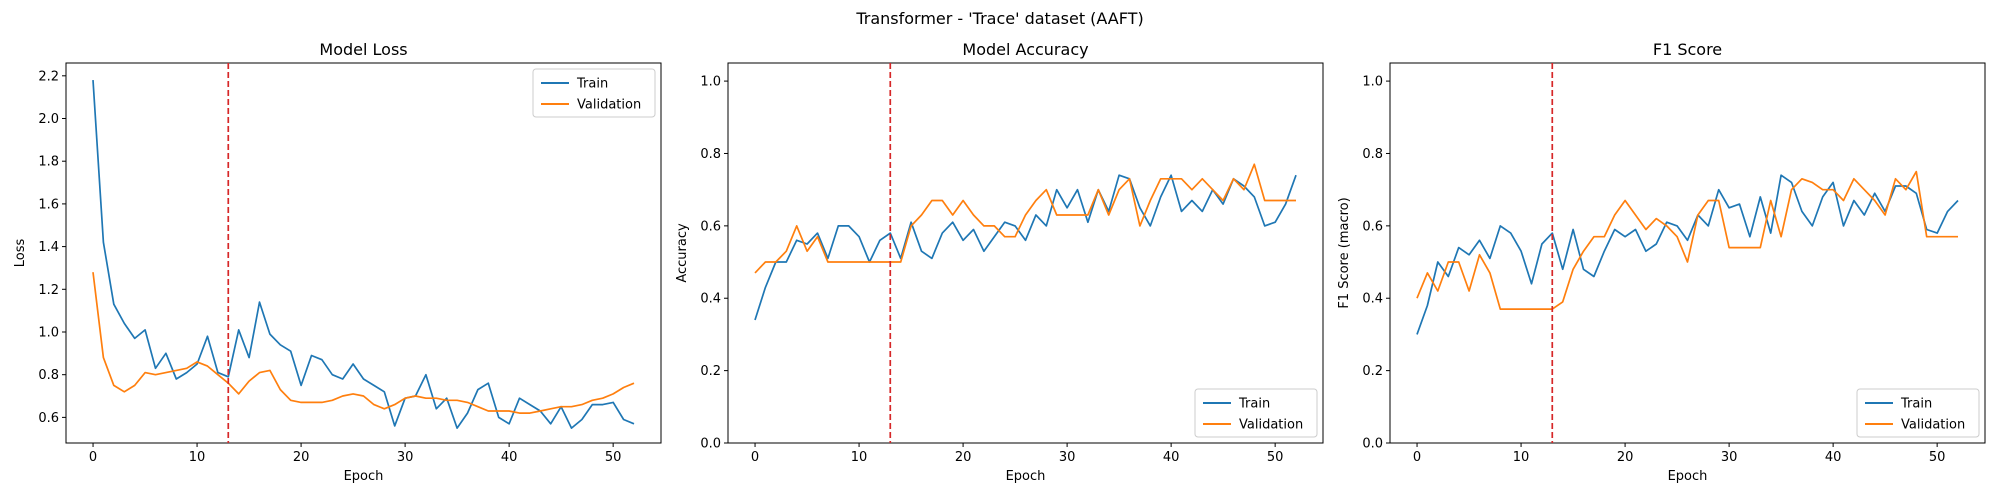 This screenshot has width=2000, height=500. Describe the element at coordinates (1625, 457) in the screenshot. I see `f1-x-tick-label: 20` at that location.